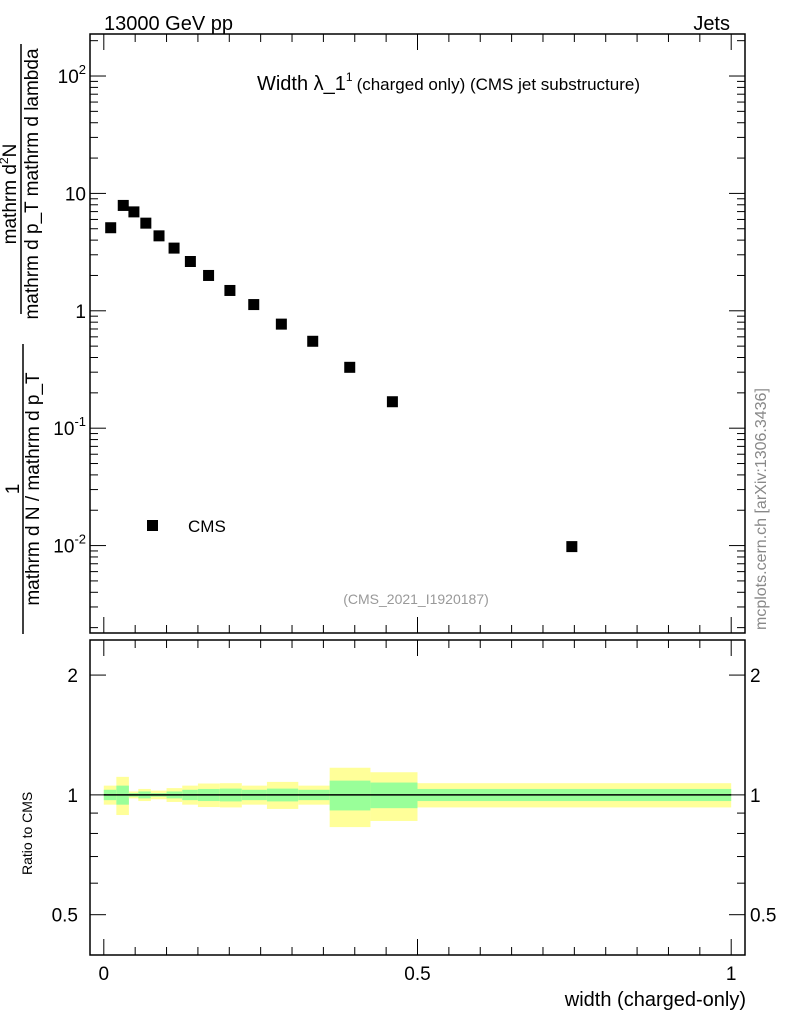 The image size is (786, 1024). I want to click on y-tick-label: 1, so click(80, 312).